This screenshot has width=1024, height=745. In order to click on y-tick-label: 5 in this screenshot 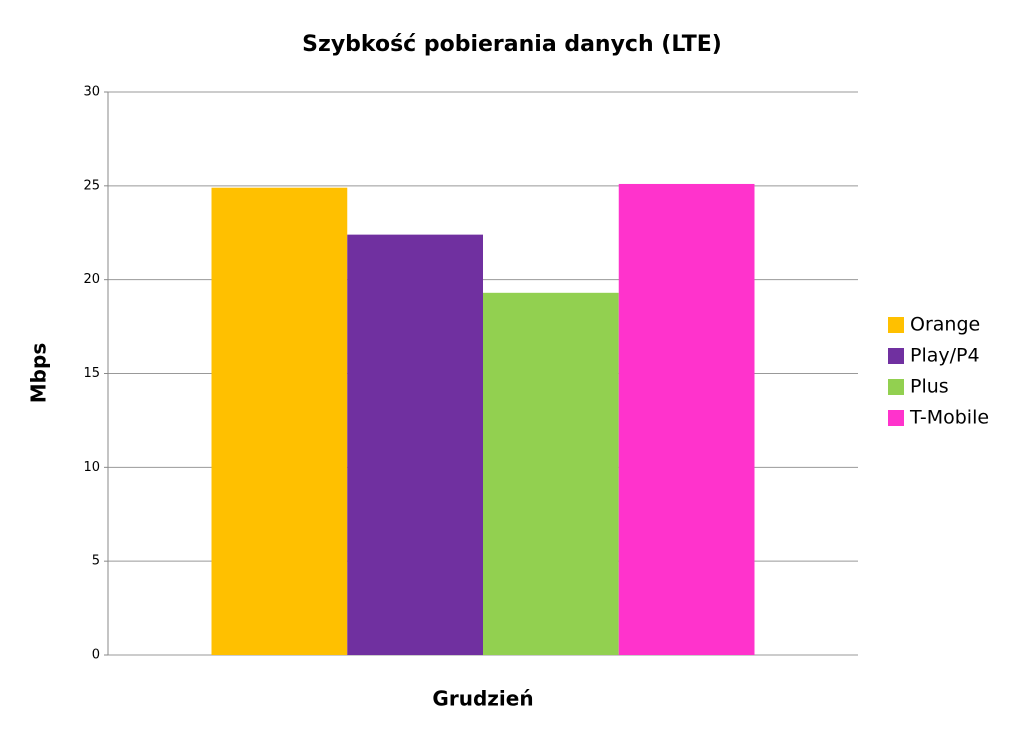, I will do `click(96, 561)`.